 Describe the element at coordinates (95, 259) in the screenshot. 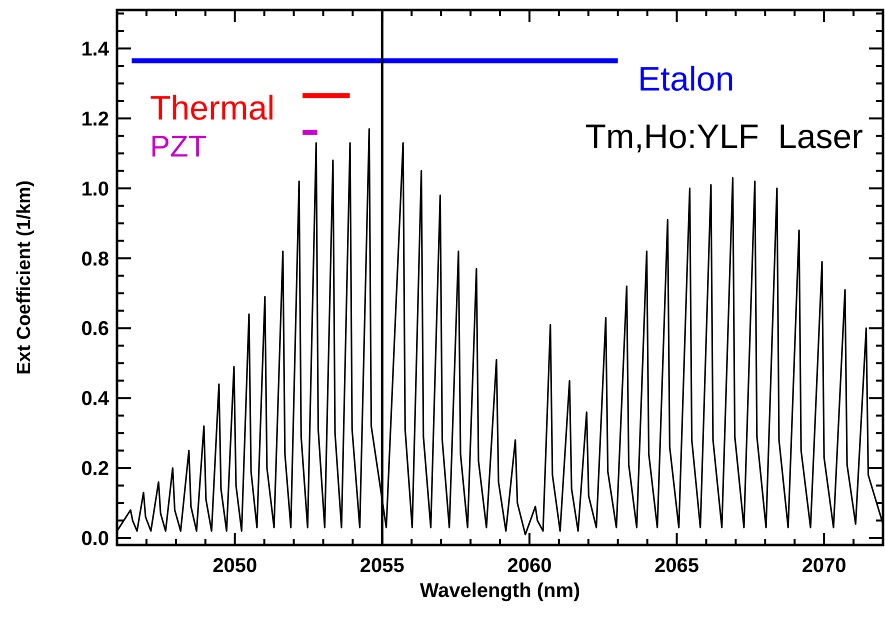

I see `y-tick-label: 0.8` at that location.